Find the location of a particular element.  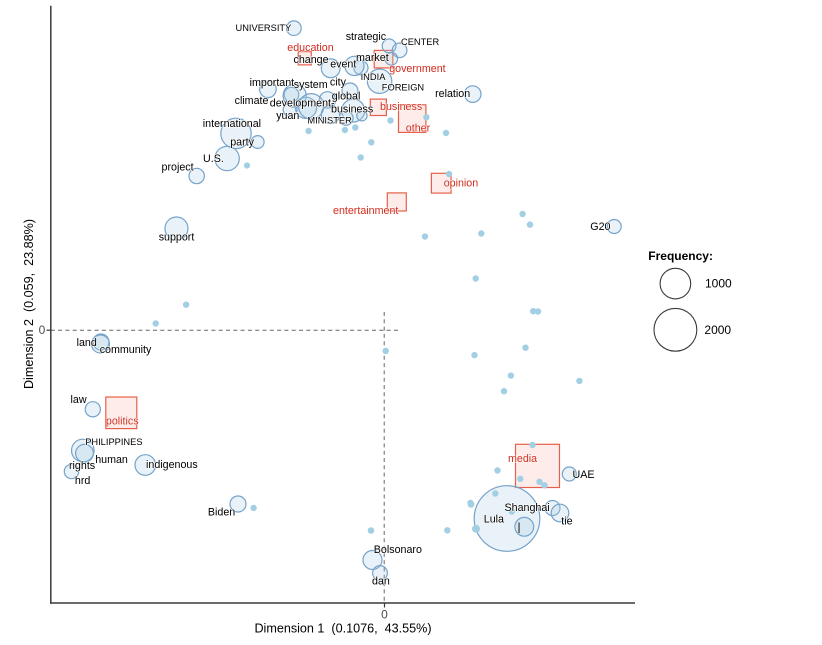

svg-text: MINISTER is located at coordinates (329, 121).